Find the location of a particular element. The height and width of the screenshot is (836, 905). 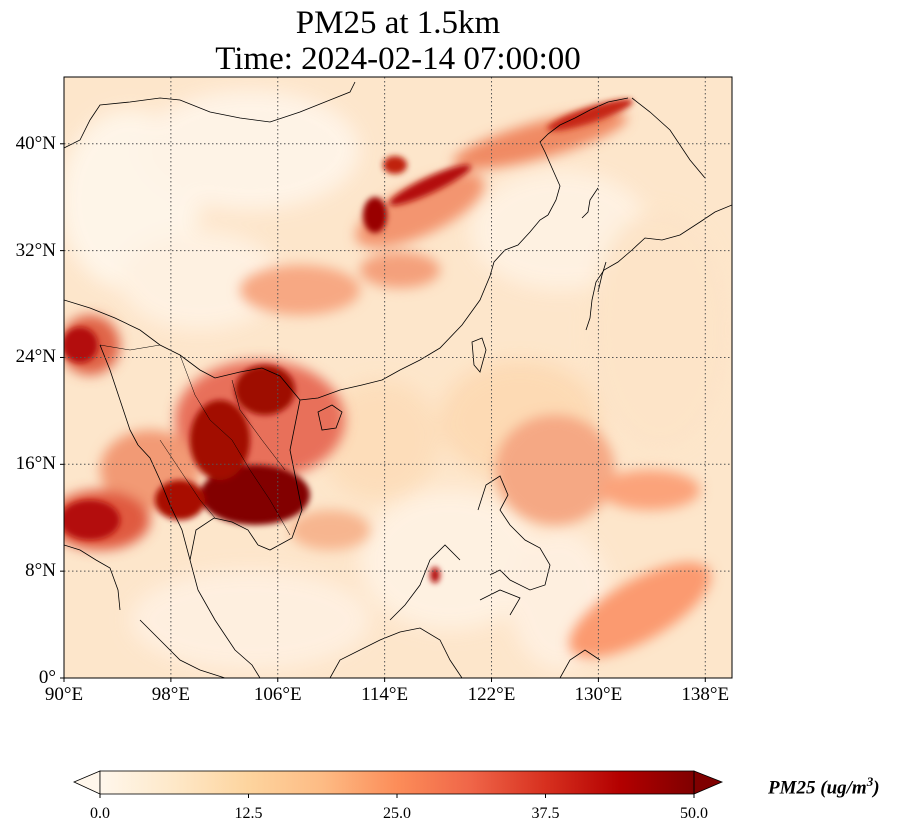

map-title-line2: Time: 2024-02-14 07:00:00 is located at coordinates (398, 59).